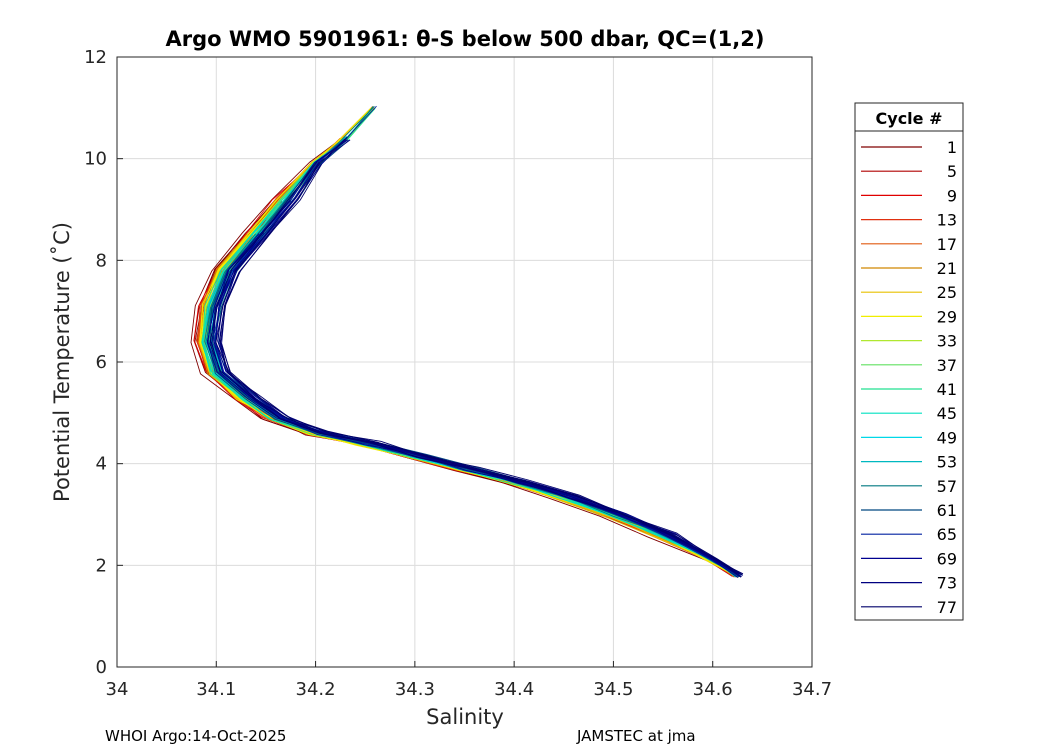  Describe the element at coordinates (952, 171) in the screenshot. I see `legend-label-5: 5` at that location.